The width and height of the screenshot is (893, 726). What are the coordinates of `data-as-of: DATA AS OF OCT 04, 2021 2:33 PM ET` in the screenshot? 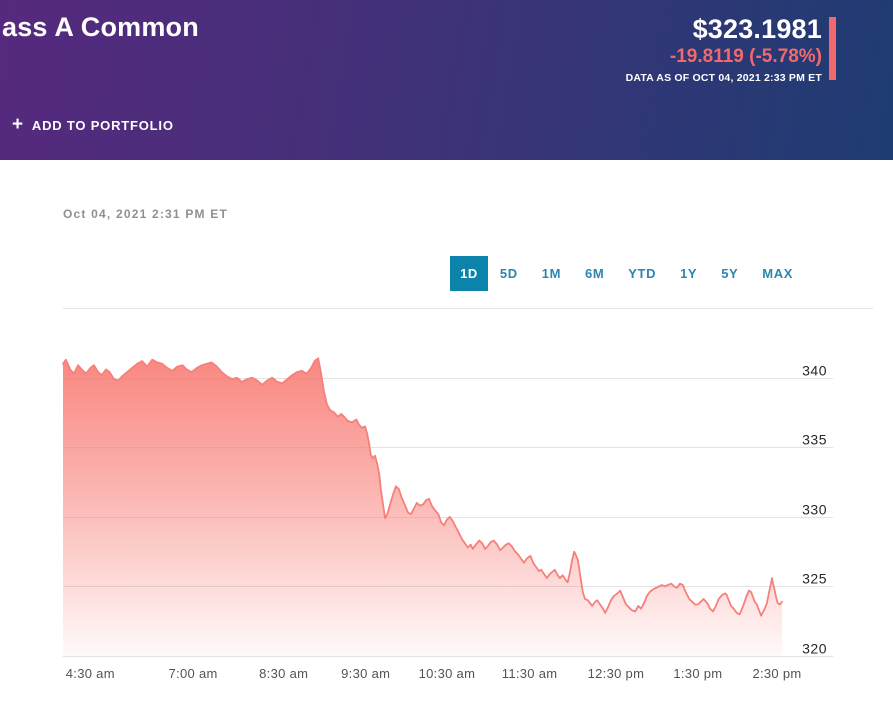 It's located at (723, 78).